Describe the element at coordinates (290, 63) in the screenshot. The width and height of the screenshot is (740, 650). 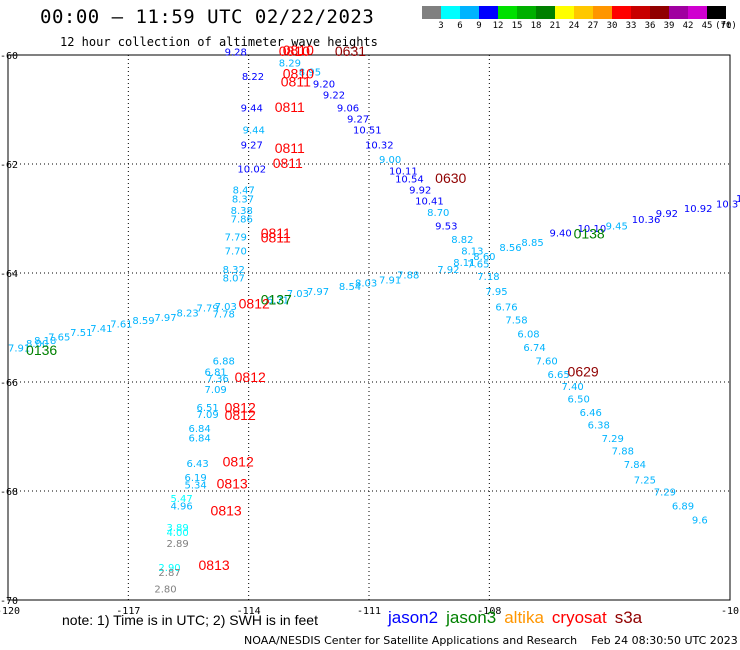
I see `wave-height-label: 8.29` at that location.